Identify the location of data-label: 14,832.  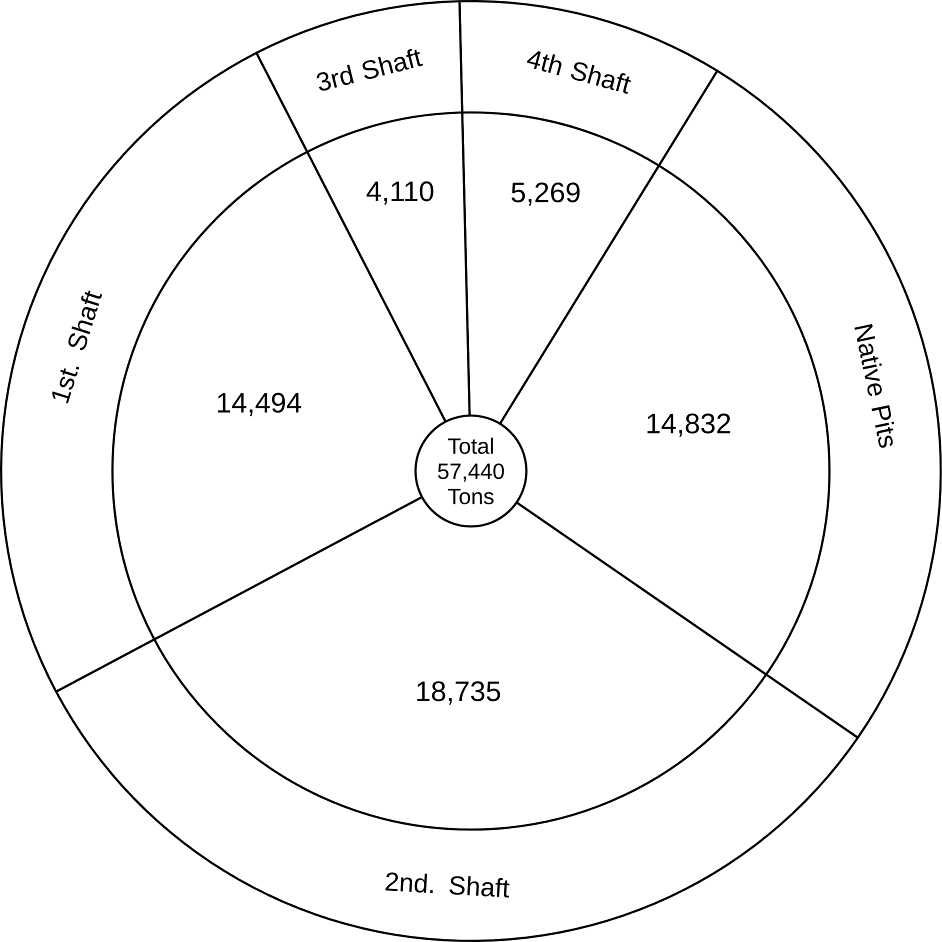
(689, 425).